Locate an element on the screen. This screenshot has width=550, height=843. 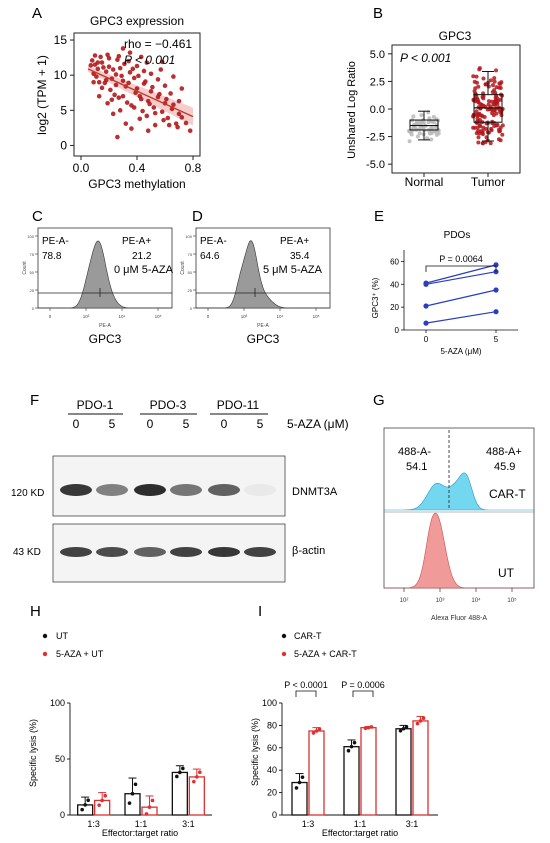
panel-b-y-tick-label: -2.5 is located at coordinates (375, 138).